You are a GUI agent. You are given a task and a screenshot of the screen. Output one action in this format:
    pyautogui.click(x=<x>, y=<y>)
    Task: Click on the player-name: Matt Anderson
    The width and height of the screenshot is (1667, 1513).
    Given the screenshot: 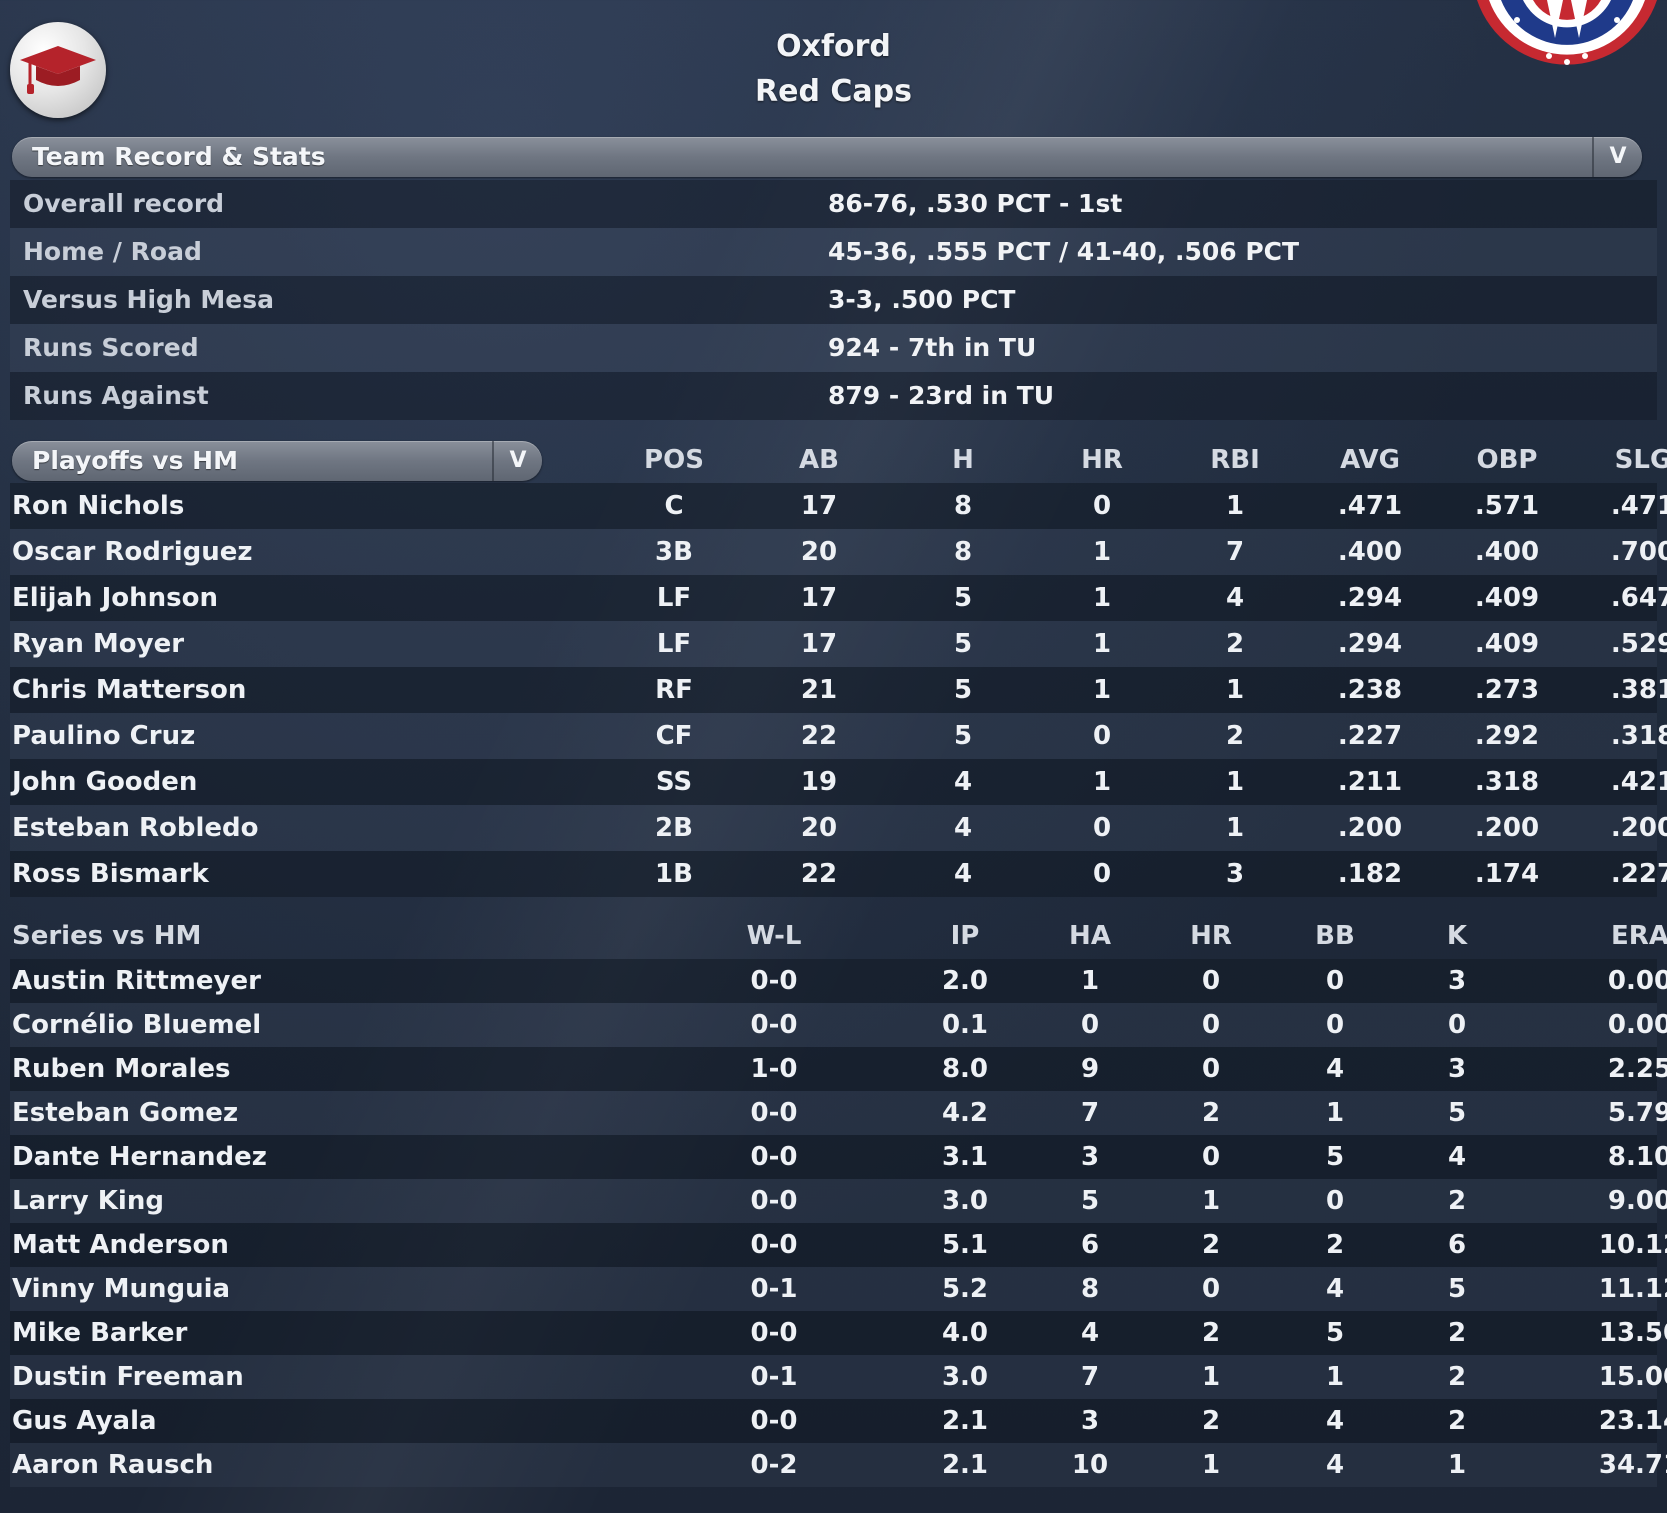 What is the action you would take?
    pyautogui.click(x=120, y=1245)
    